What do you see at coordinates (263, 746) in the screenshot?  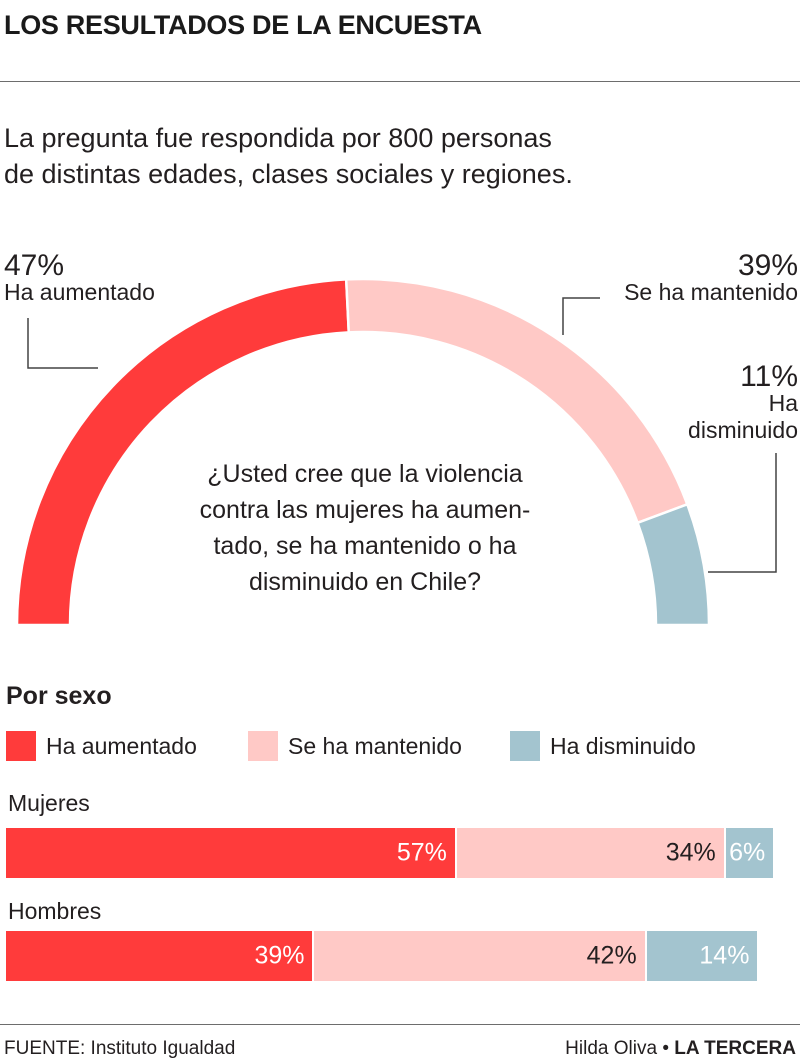 I see `legend-swatch-mantenido` at bounding box center [263, 746].